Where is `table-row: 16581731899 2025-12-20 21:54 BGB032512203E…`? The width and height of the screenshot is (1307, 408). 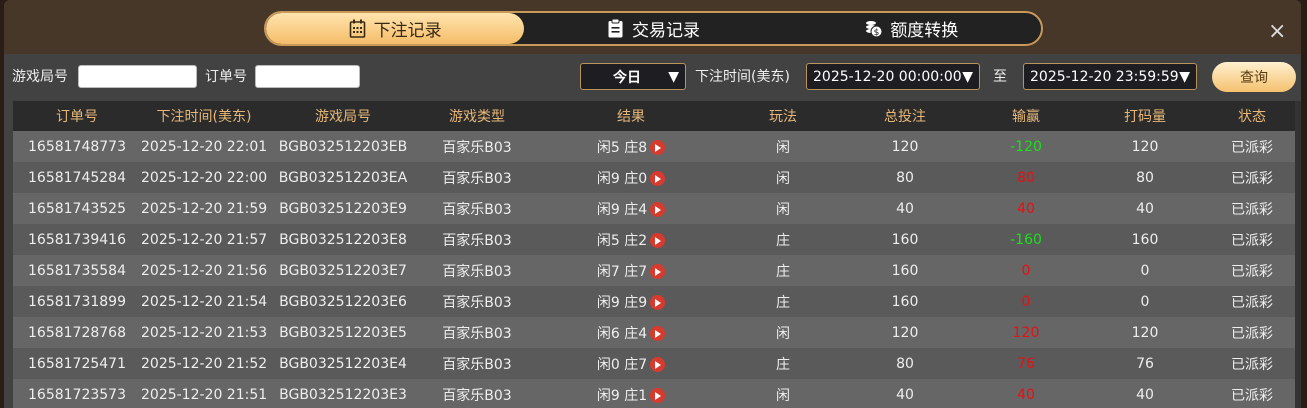
table-row: 16581731899 2025-12-20 21:54 BGB032512203E… is located at coordinates (654, 301).